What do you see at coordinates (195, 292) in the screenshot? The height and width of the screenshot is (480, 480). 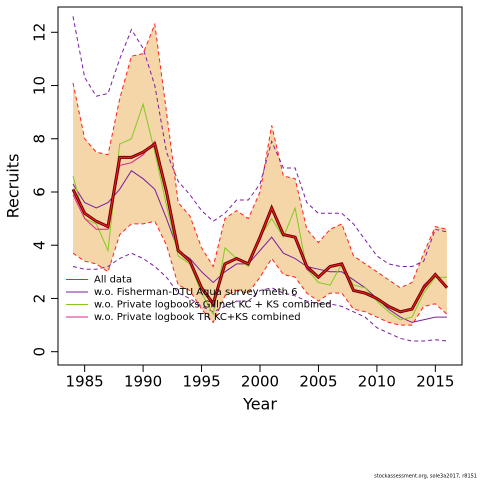 I see `legend-label: w.o. Fisherman-DTU Aqua survey meth 6` at bounding box center [195, 292].